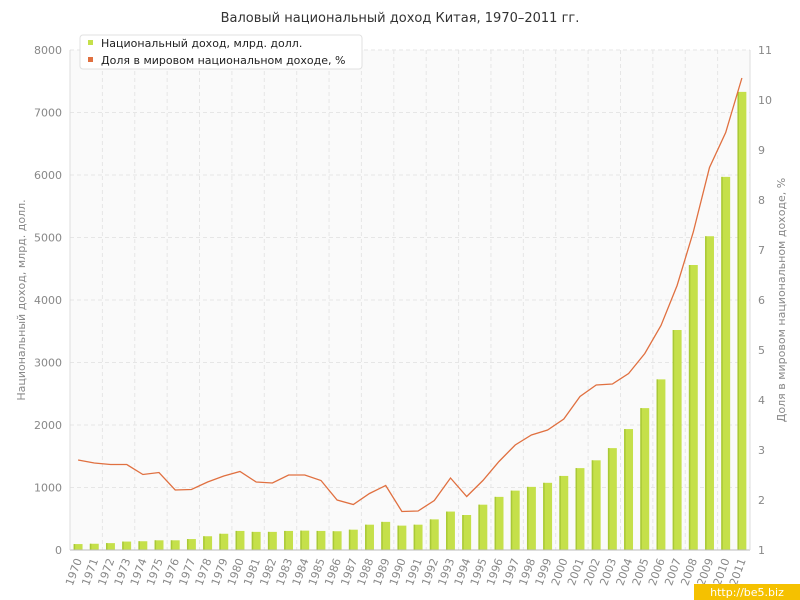  I want to click on y2-tick-label: 6, so click(761, 300).